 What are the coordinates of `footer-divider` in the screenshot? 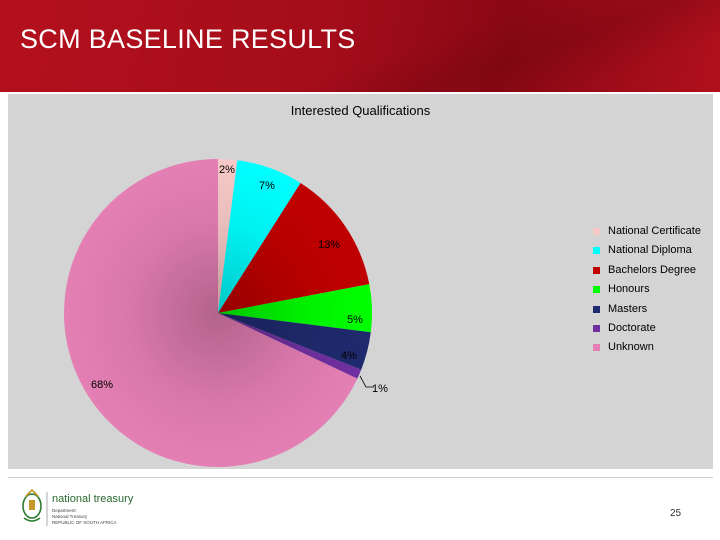 It's located at (360, 477).